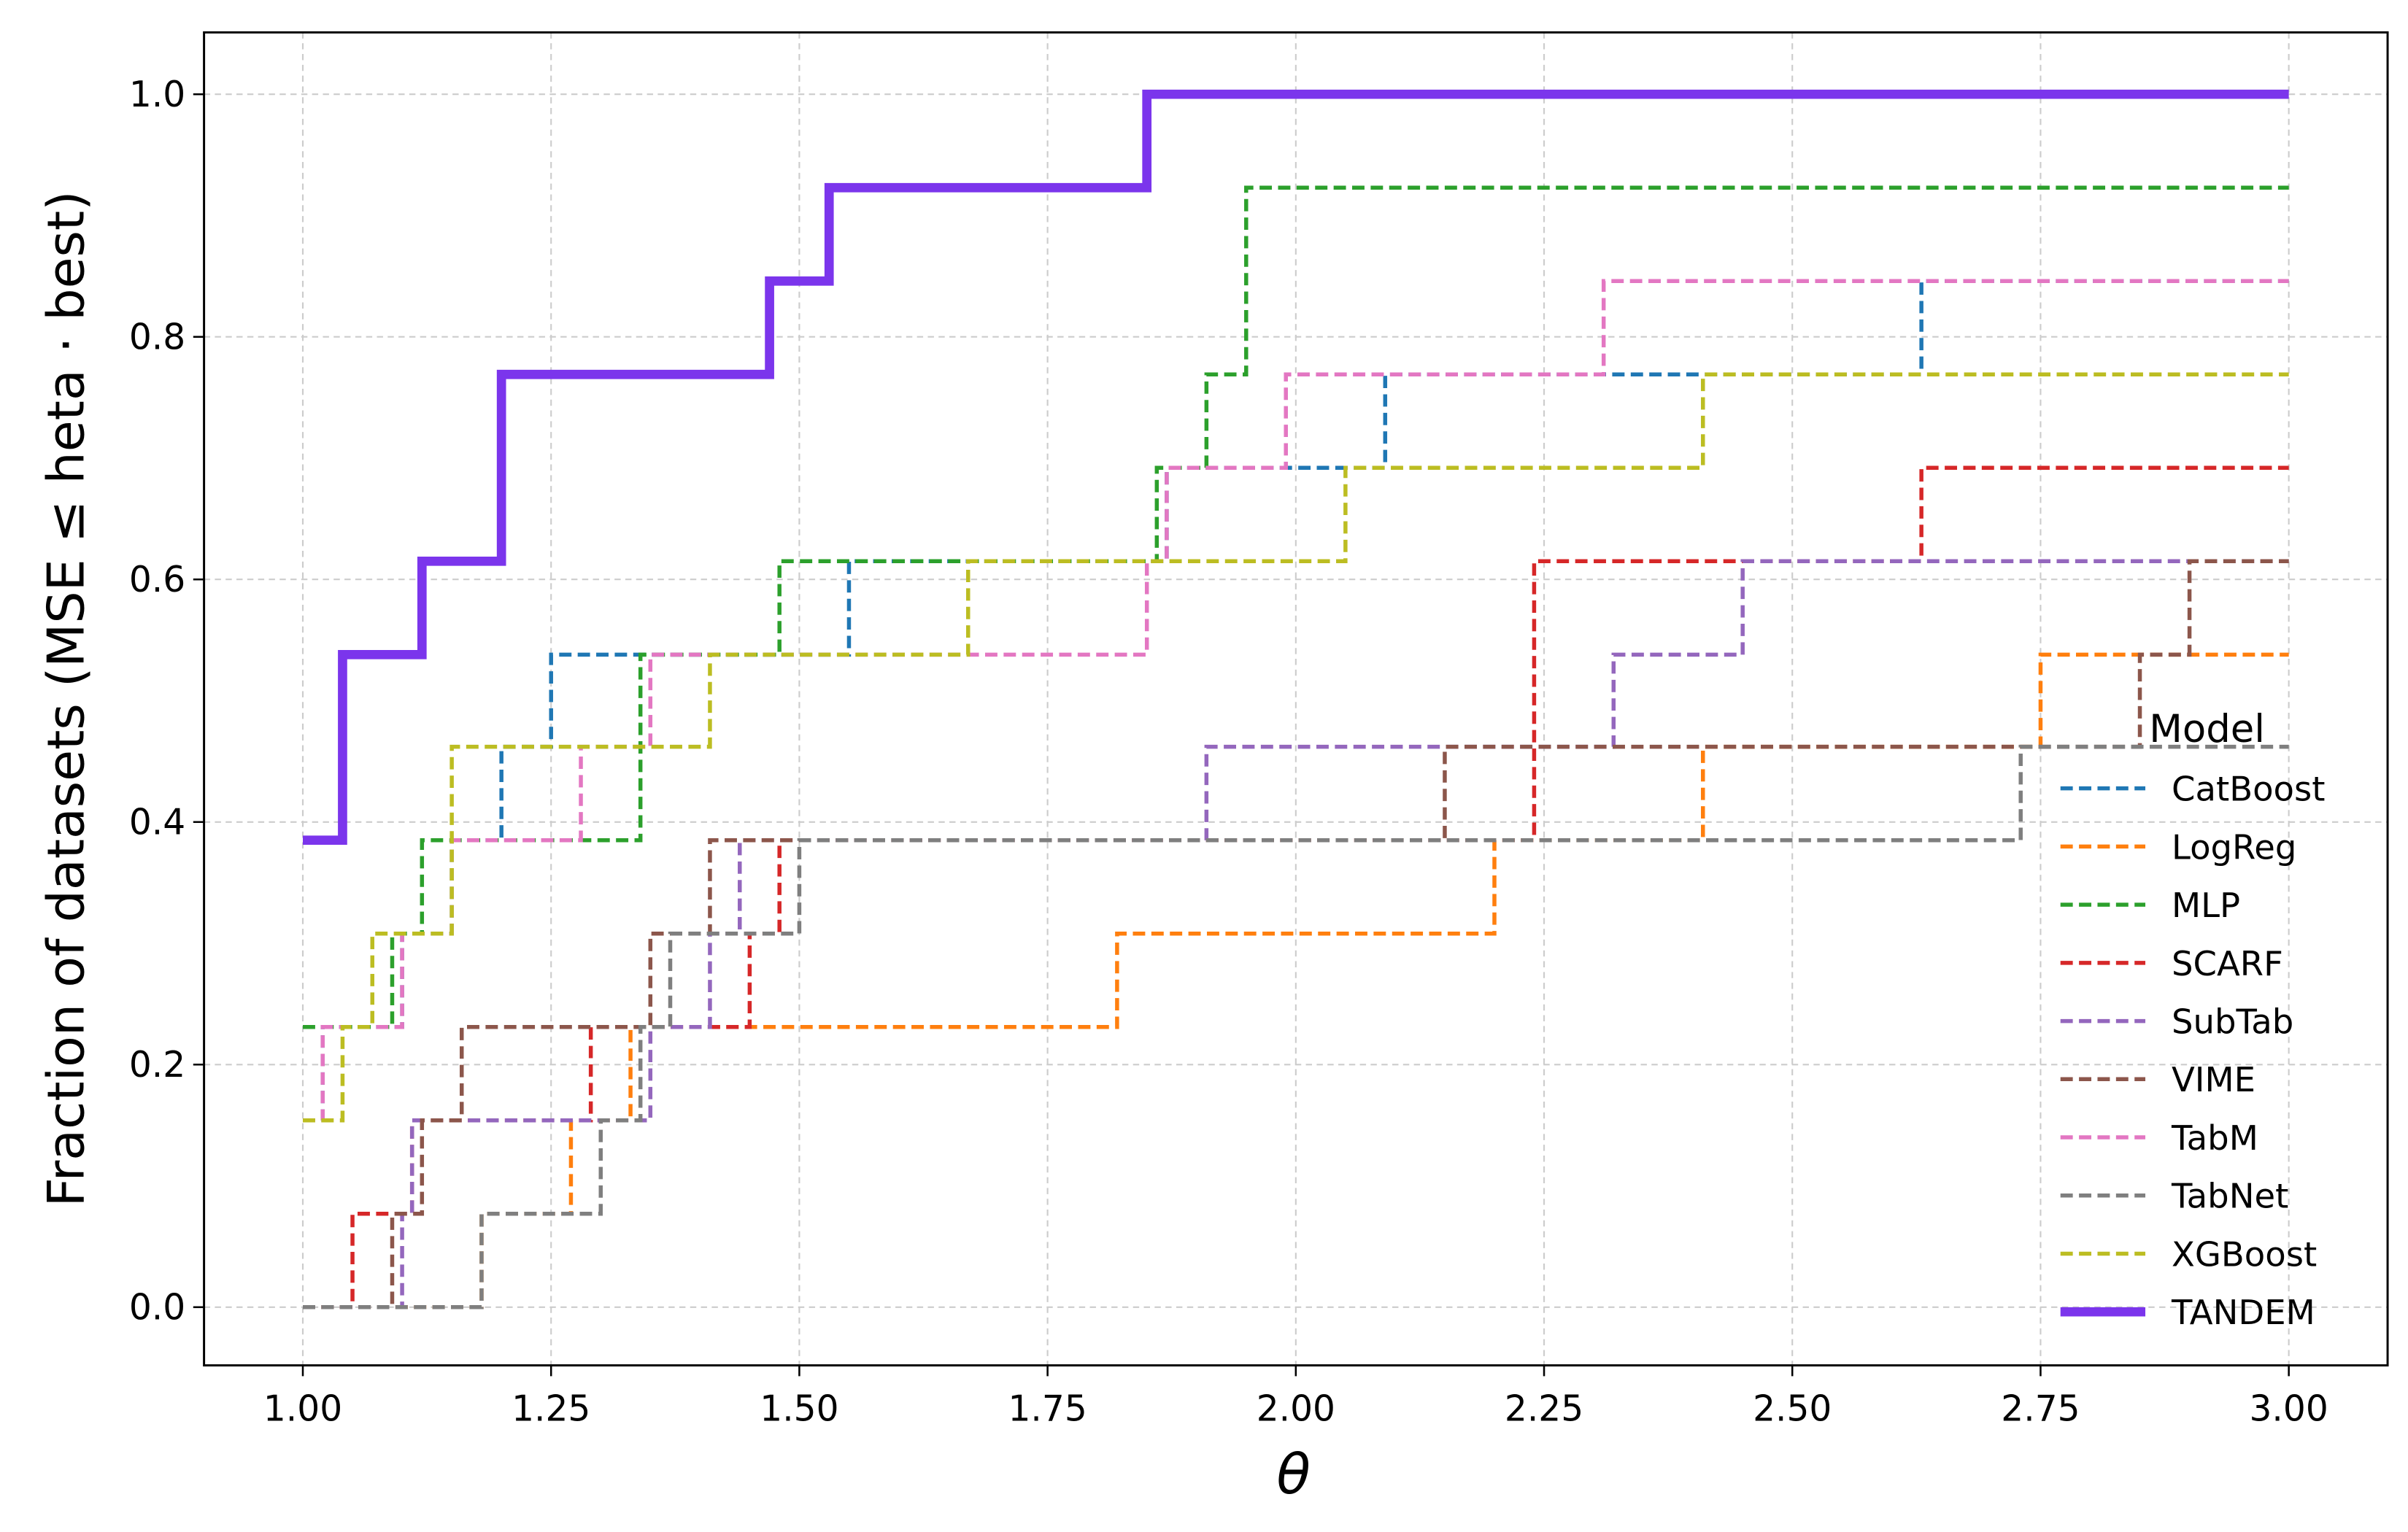 The height and width of the screenshot is (1532, 2408). What do you see at coordinates (157, 580) in the screenshot?
I see `y-tick-label: 0.6` at bounding box center [157, 580].